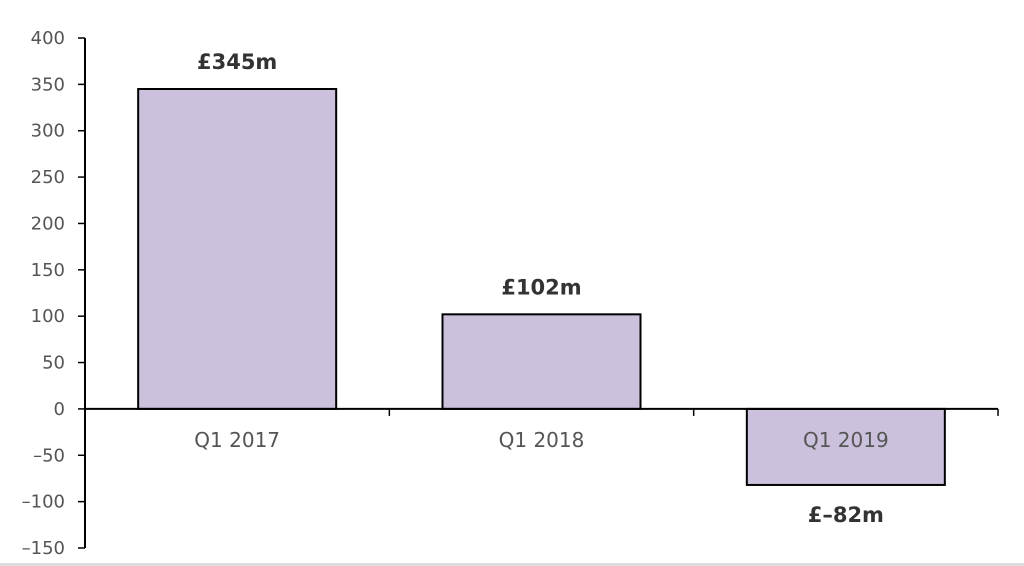 The width and height of the screenshot is (1024, 566). I want to click on data-label: £–82m, so click(846, 515).